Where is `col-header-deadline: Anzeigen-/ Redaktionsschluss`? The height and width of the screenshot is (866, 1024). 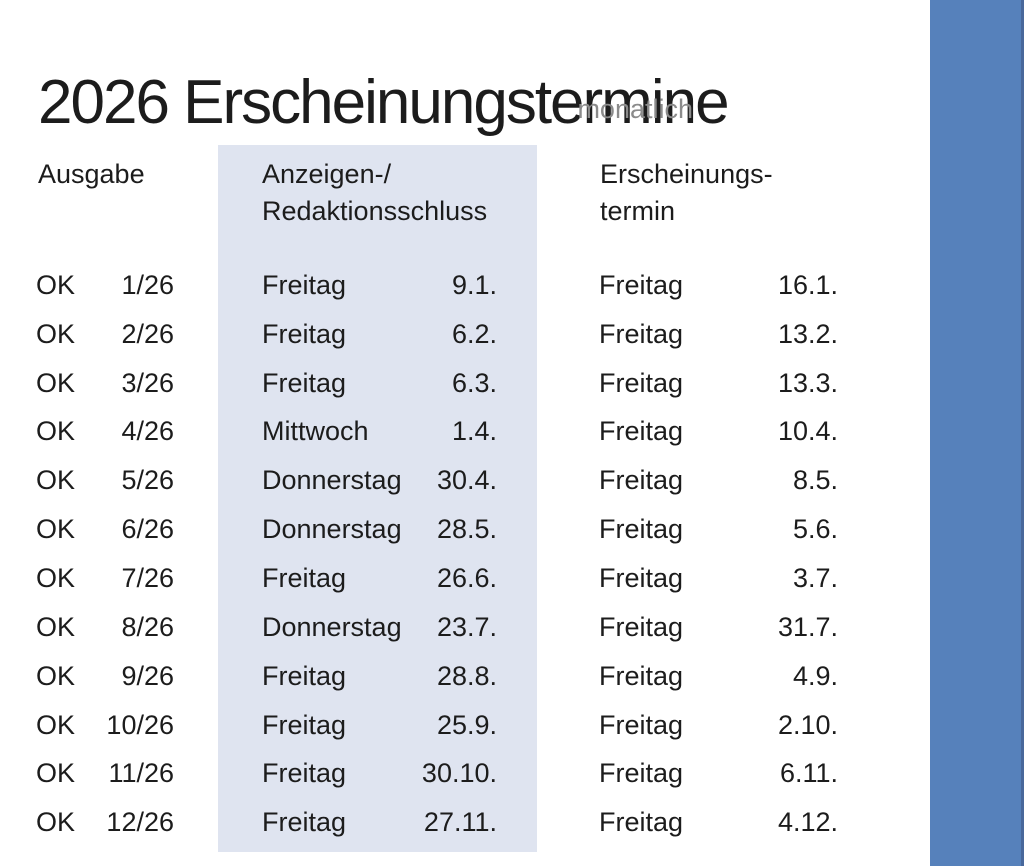 col-header-deadline: Anzeigen-/ Redaktionsschluss is located at coordinates (374, 193).